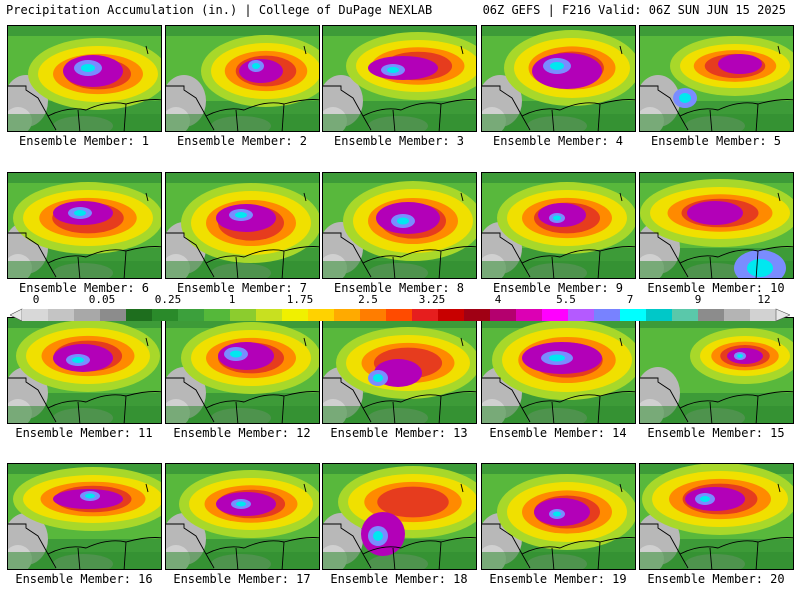 This screenshot has width=800, height=600. I want to click on colorbar-tick-label: 9, so click(698, 299).